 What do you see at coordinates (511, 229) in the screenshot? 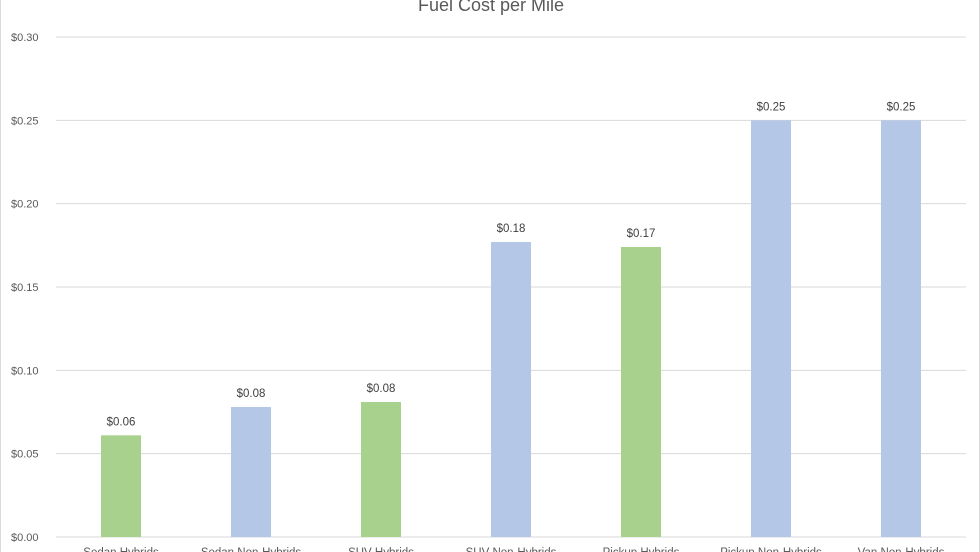
I see `data-label: $0.18` at bounding box center [511, 229].